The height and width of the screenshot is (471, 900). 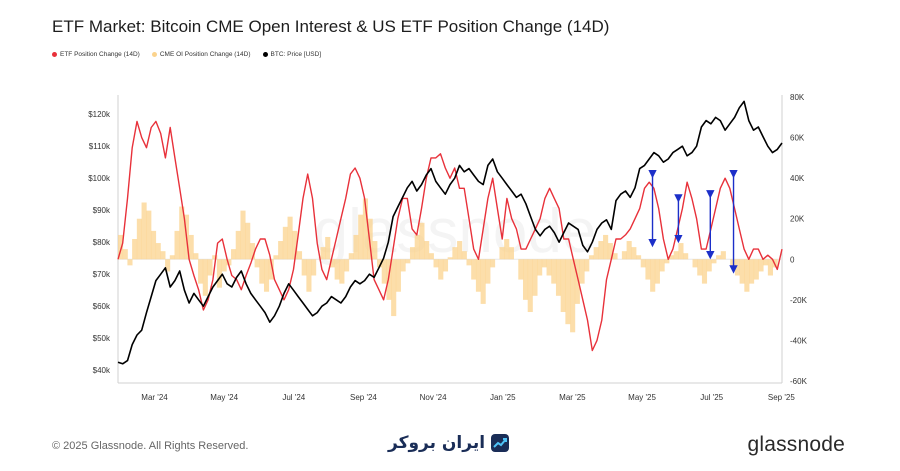 What do you see at coordinates (792, 259) in the screenshot?
I see `y-right-tick-label: 0` at bounding box center [792, 259].